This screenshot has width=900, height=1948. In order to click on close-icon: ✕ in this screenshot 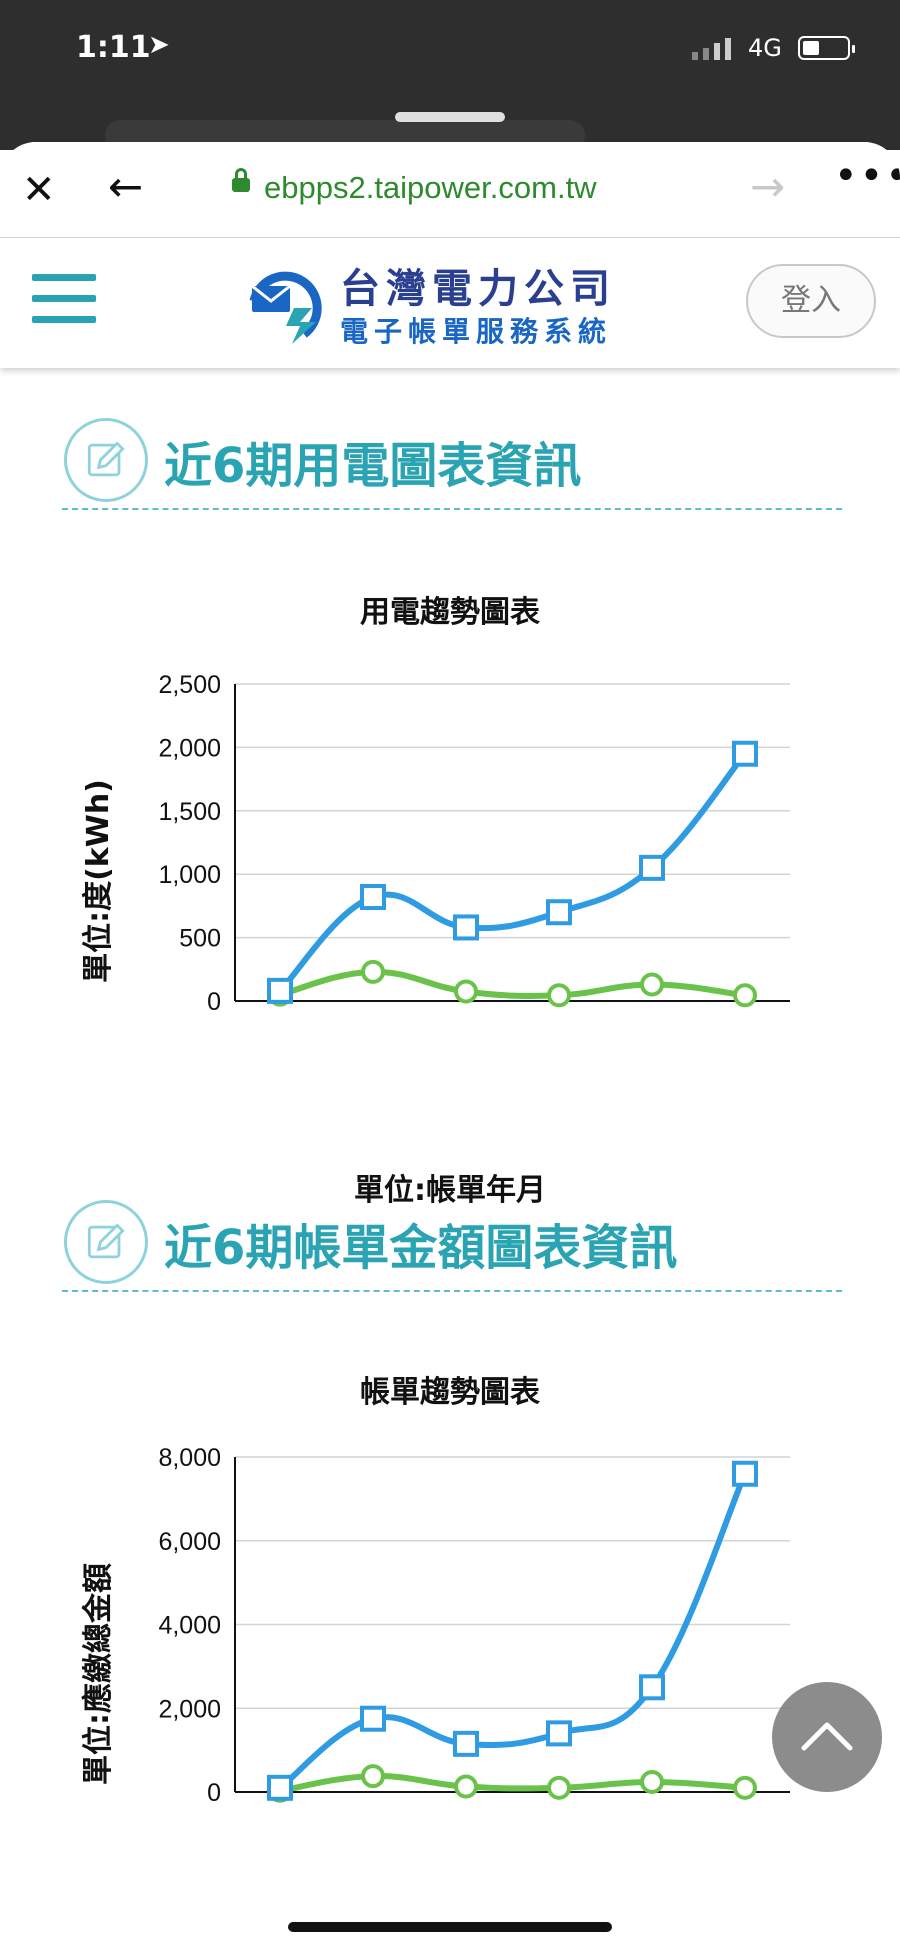, I will do `click(39, 190)`.